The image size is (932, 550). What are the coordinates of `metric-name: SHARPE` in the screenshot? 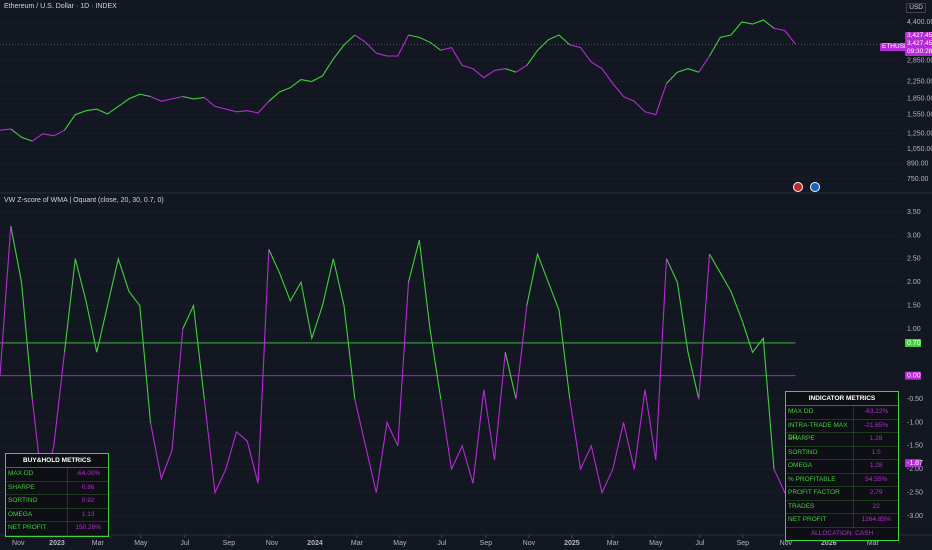 It's located at (820, 439).